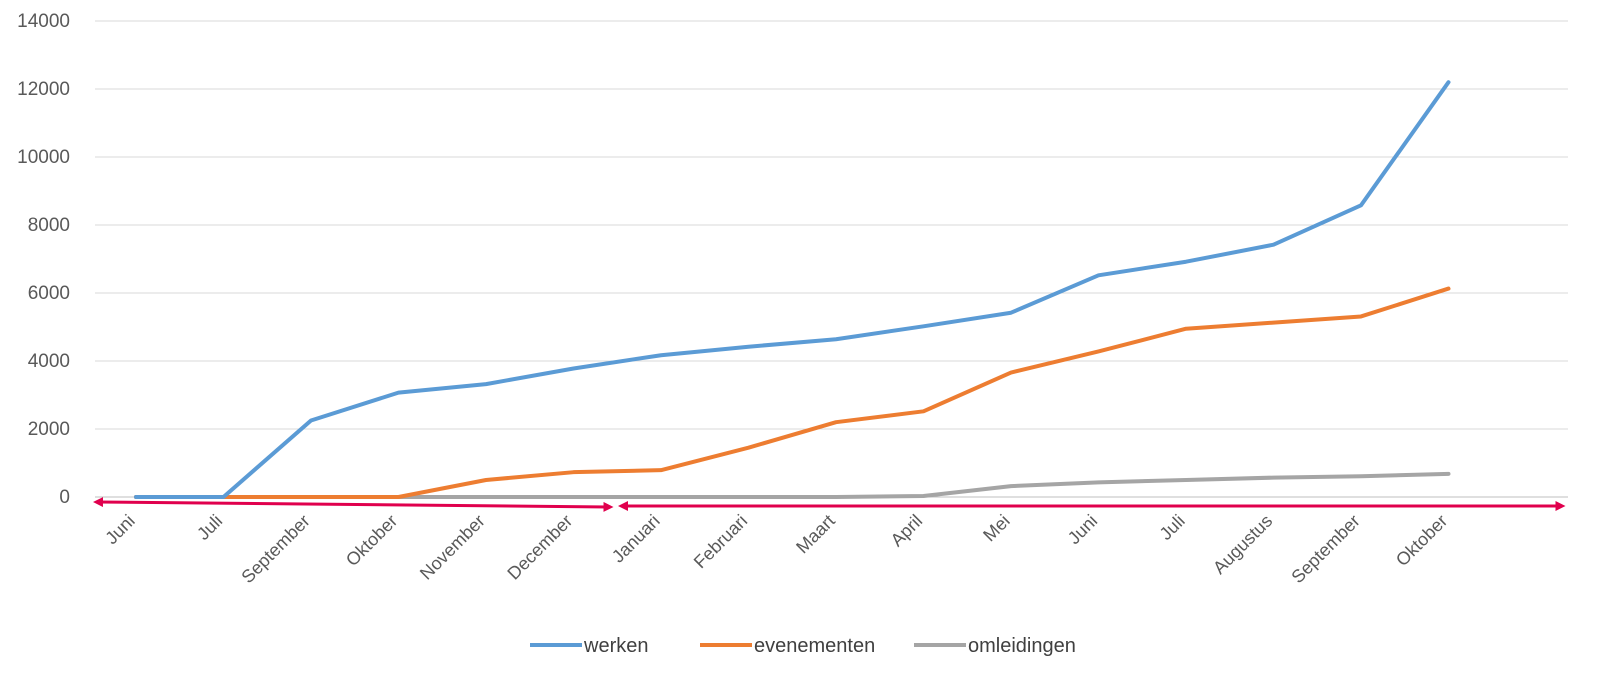  I want to click on legend: werken evenementen omleidingen, so click(803, 646).